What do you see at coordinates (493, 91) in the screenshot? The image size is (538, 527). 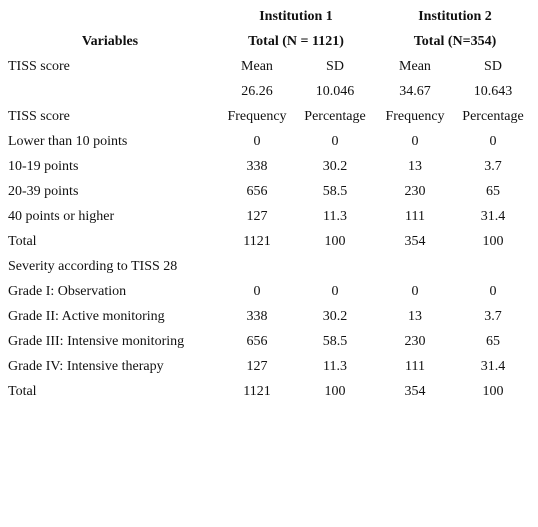 I see `cell: 10.643` at bounding box center [493, 91].